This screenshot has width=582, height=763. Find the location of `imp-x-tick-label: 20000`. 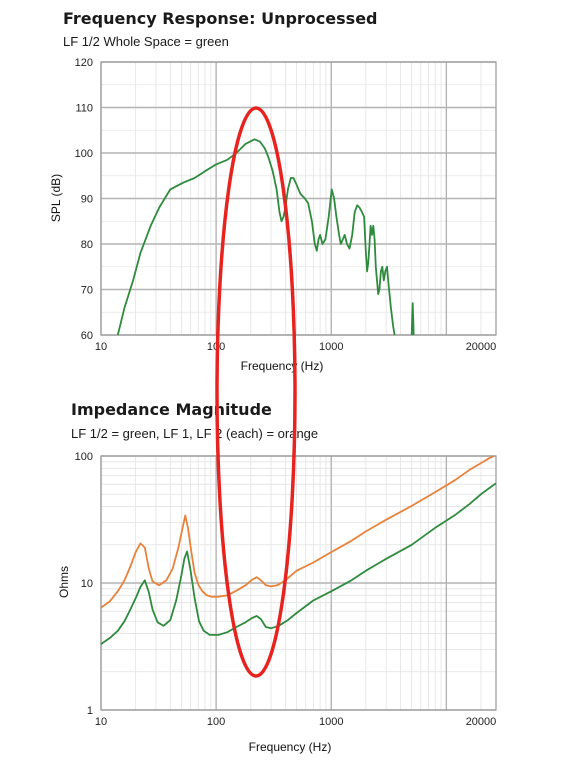

imp-x-tick-label: 20000 is located at coordinates (481, 722).